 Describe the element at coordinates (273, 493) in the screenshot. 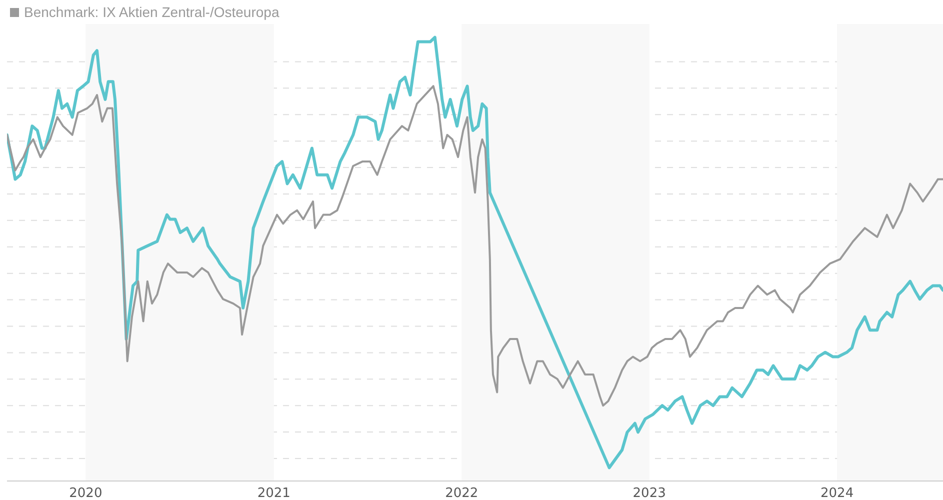

I see `x-tick-label: 2021` at that location.